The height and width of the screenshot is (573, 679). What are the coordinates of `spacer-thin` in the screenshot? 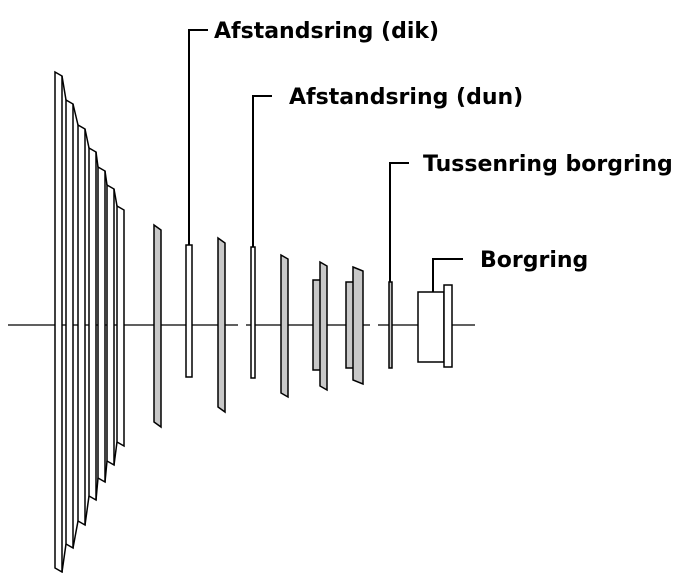 It's located at (253, 312).